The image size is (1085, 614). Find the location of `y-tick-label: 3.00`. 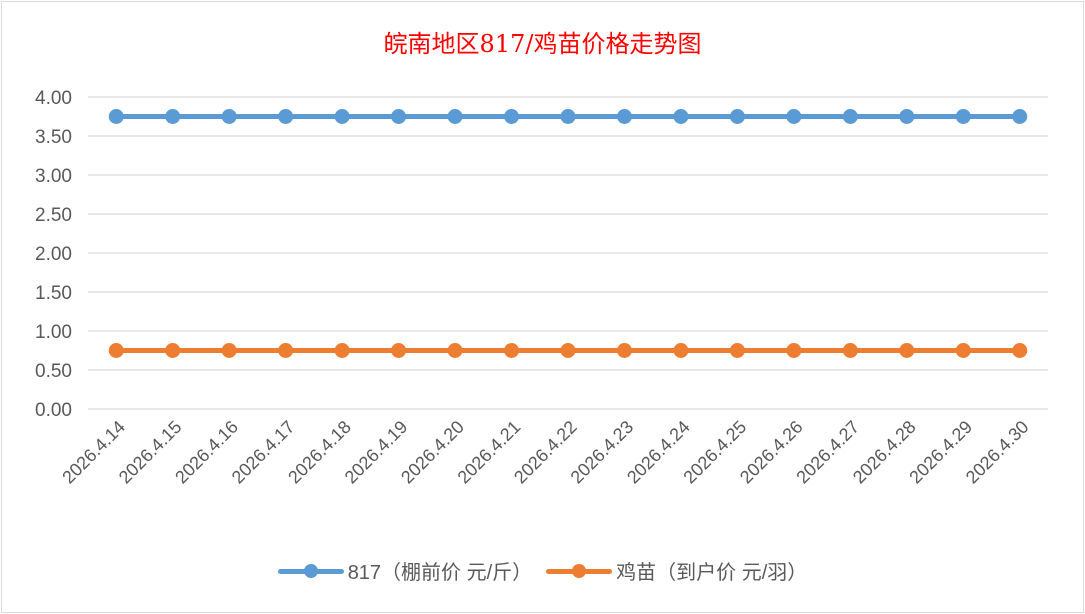

y-tick-label: 3.00 is located at coordinates (53, 176).